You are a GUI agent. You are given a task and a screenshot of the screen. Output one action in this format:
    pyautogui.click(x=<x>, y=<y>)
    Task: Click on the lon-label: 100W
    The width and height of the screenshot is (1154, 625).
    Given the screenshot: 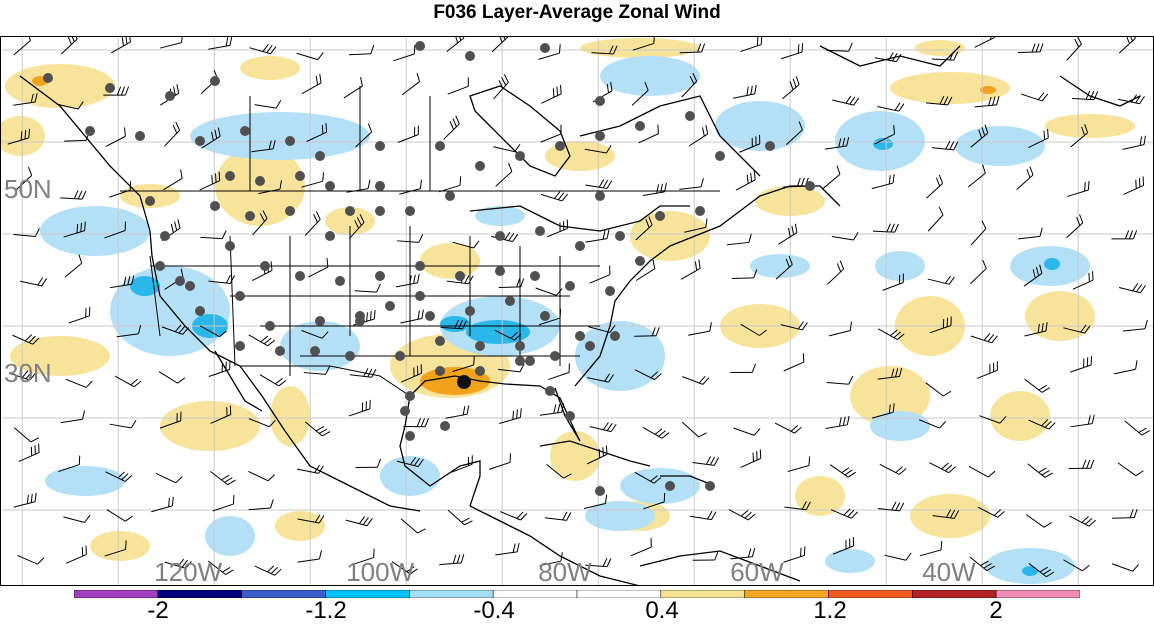 What is the action you would take?
    pyautogui.click(x=380, y=571)
    